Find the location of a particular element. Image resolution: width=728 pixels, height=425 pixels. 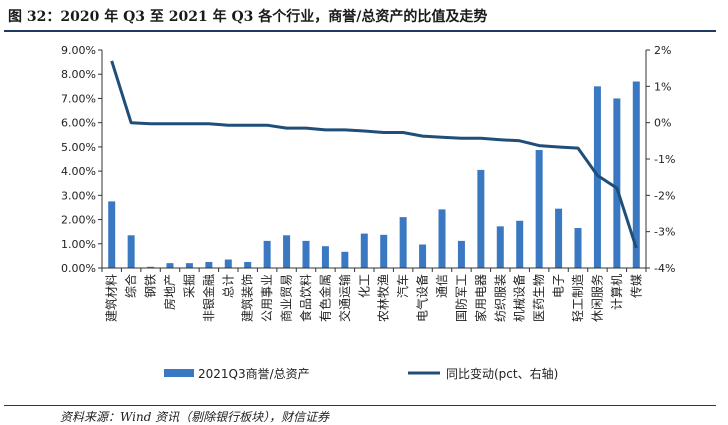

left-tick-label: 0.00% is located at coordinates (78, 268).